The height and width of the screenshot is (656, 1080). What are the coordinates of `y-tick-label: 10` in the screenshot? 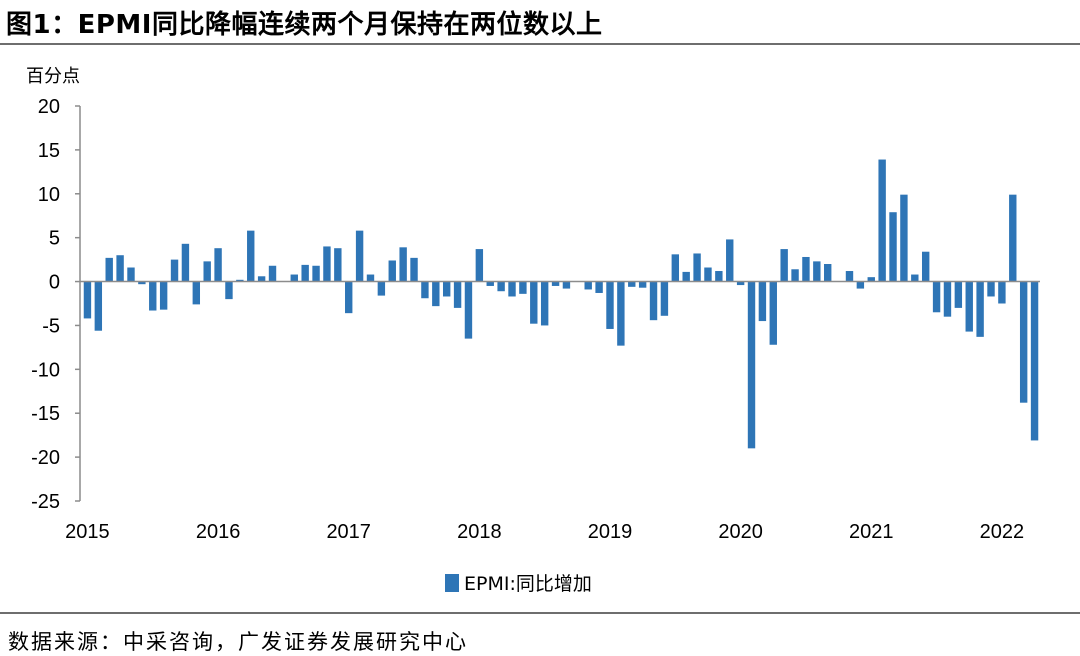 It's located at (49, 195).